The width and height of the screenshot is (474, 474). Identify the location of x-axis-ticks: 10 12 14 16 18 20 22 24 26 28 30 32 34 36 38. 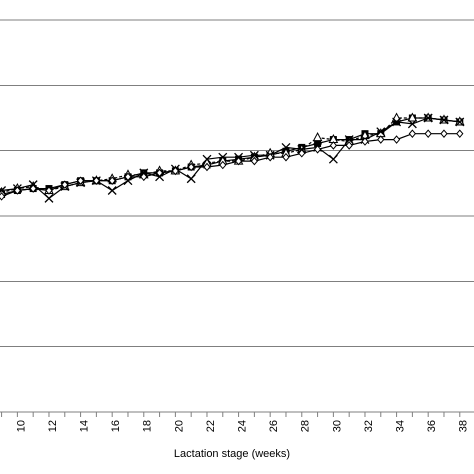
(235, 422).